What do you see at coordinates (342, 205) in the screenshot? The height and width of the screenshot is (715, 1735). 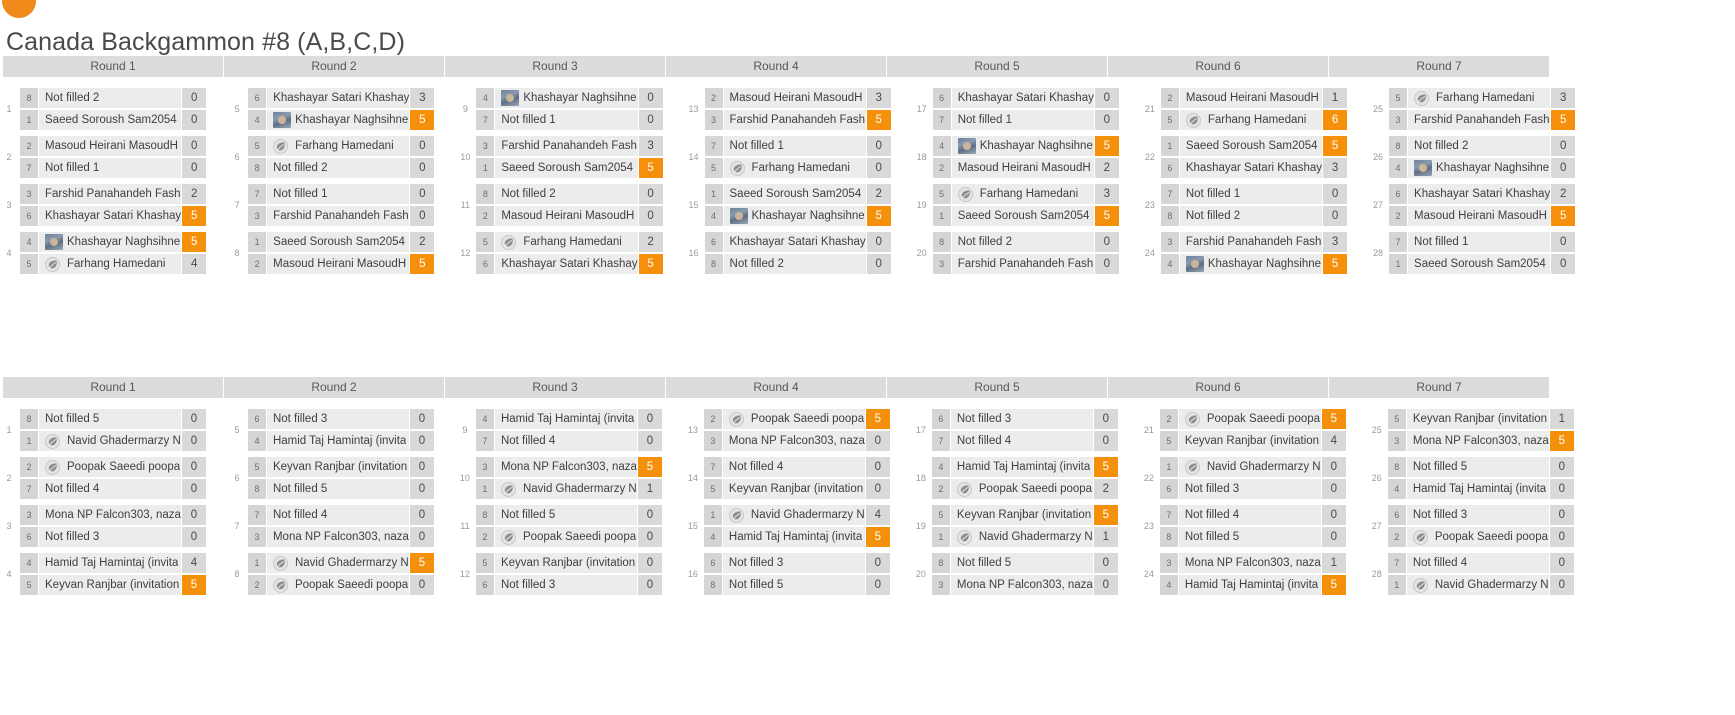 I see `match: 7 7 Not filled 1 0 3 Farshid Panahandeh Fash 0` at bounding box center [342, 205].